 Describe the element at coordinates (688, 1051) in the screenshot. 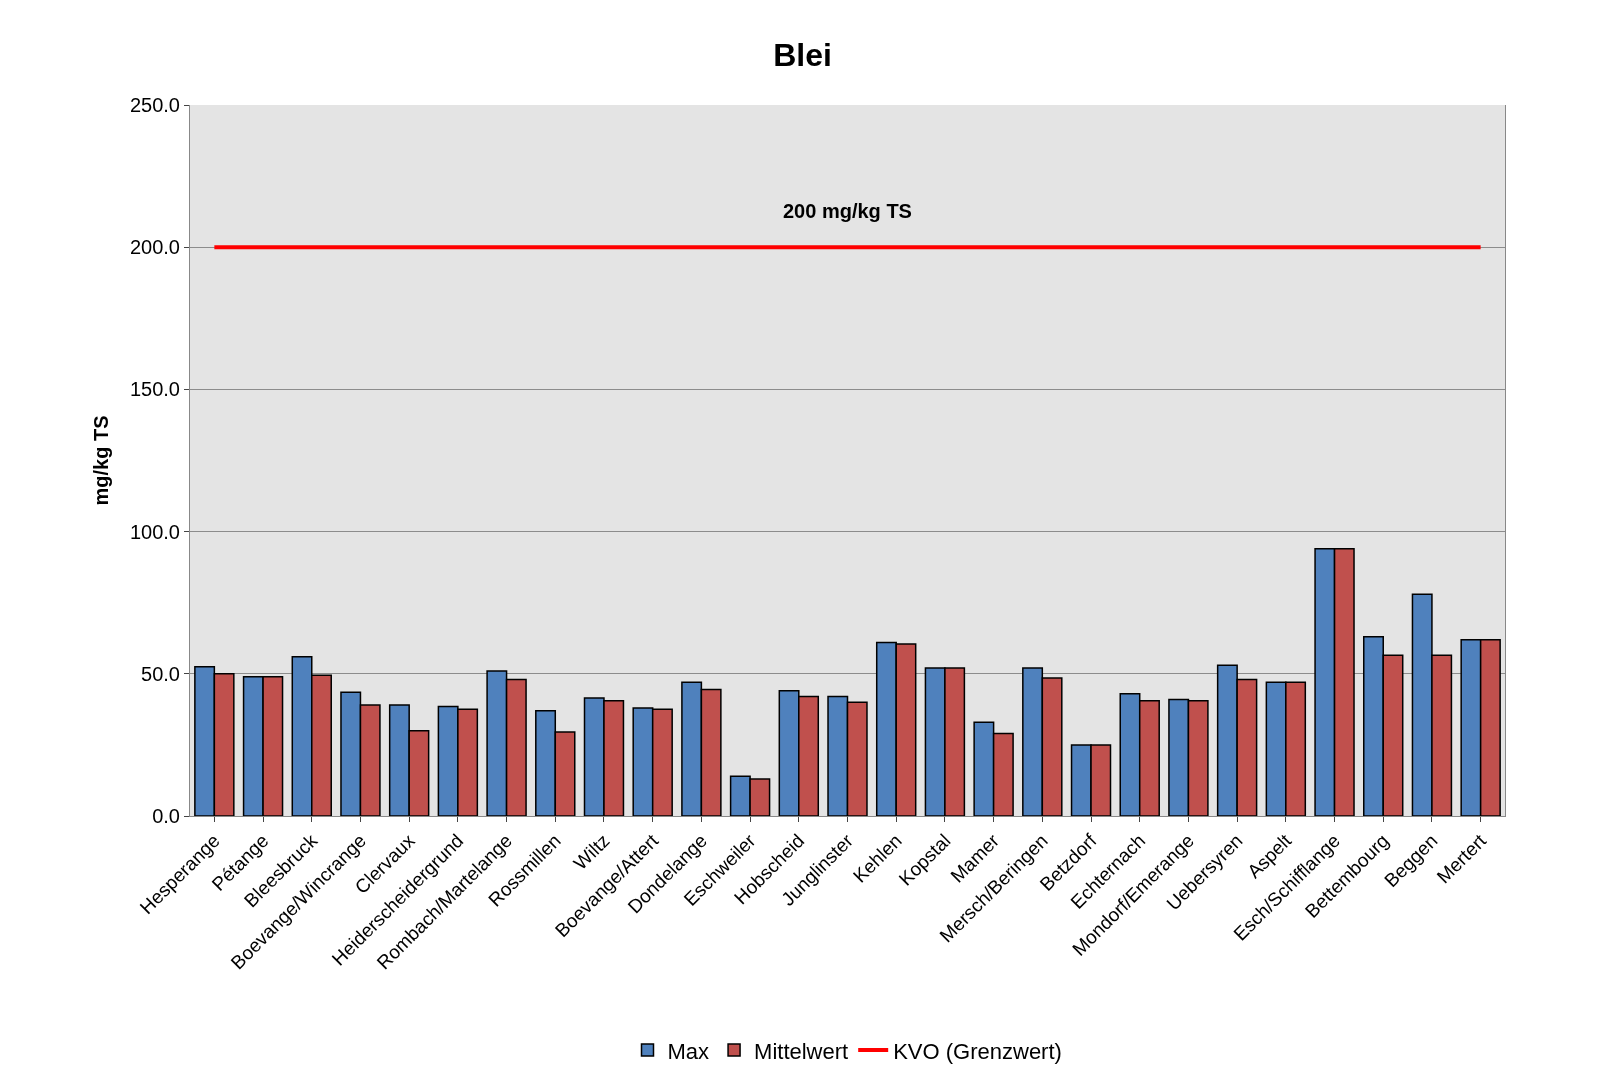

I see `legend-label: Max` at that location.